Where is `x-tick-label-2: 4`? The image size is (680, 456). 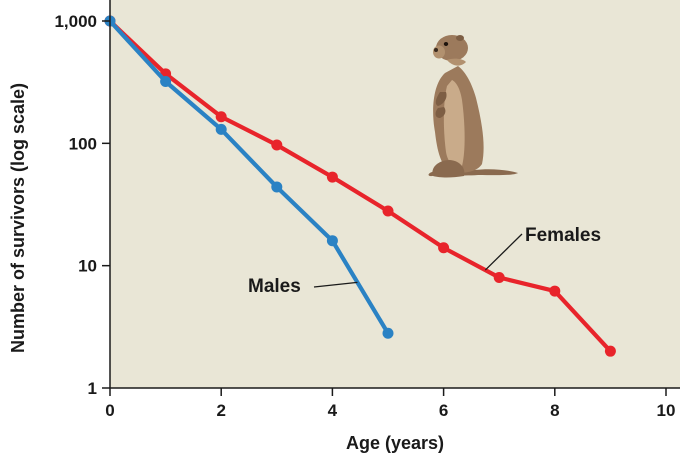 x-tick-label-2: 4 is located at coordinates (333, 410).